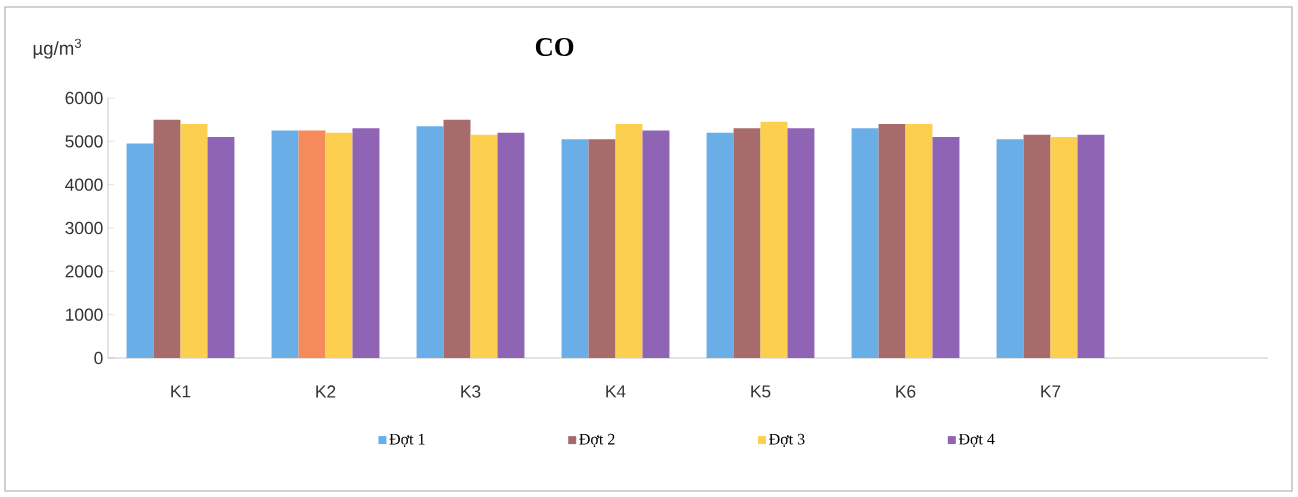 The image size is (1298, 497). I want to click on y-tick-label: 6000, so click(84, 98).